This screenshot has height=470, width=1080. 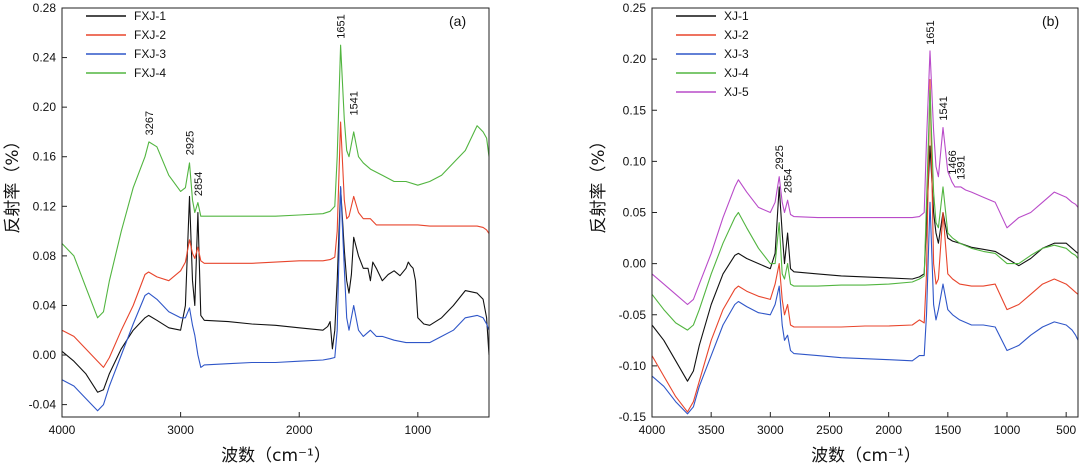 What do you see at coordinates (635, 110) in the screenshot?
I see `y-tick-label: 0.15` at bounding box center [635, 110].